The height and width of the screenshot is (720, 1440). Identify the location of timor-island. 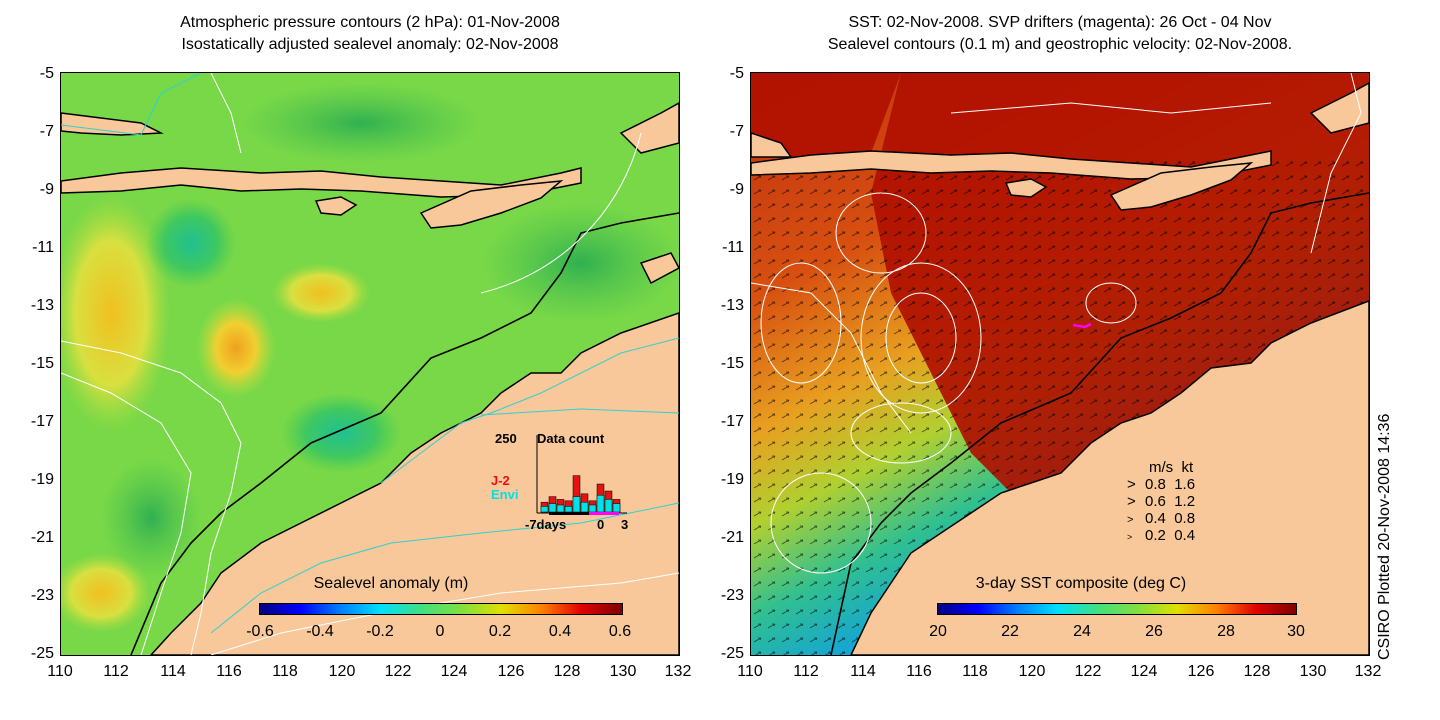
(491, 204).